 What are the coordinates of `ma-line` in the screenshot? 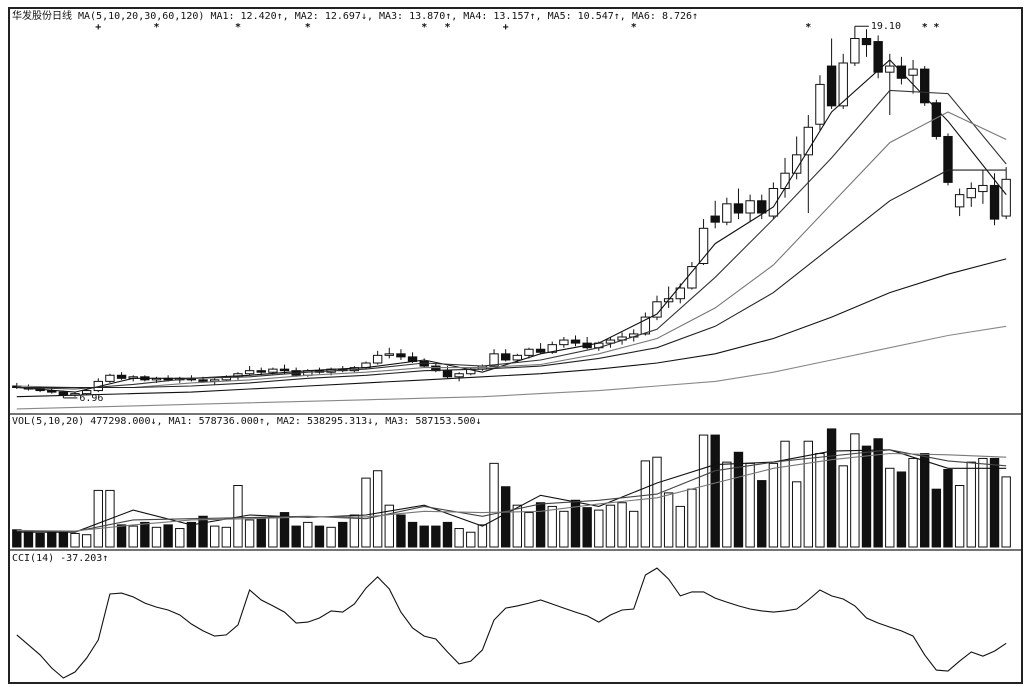 It's located at (511, 367).